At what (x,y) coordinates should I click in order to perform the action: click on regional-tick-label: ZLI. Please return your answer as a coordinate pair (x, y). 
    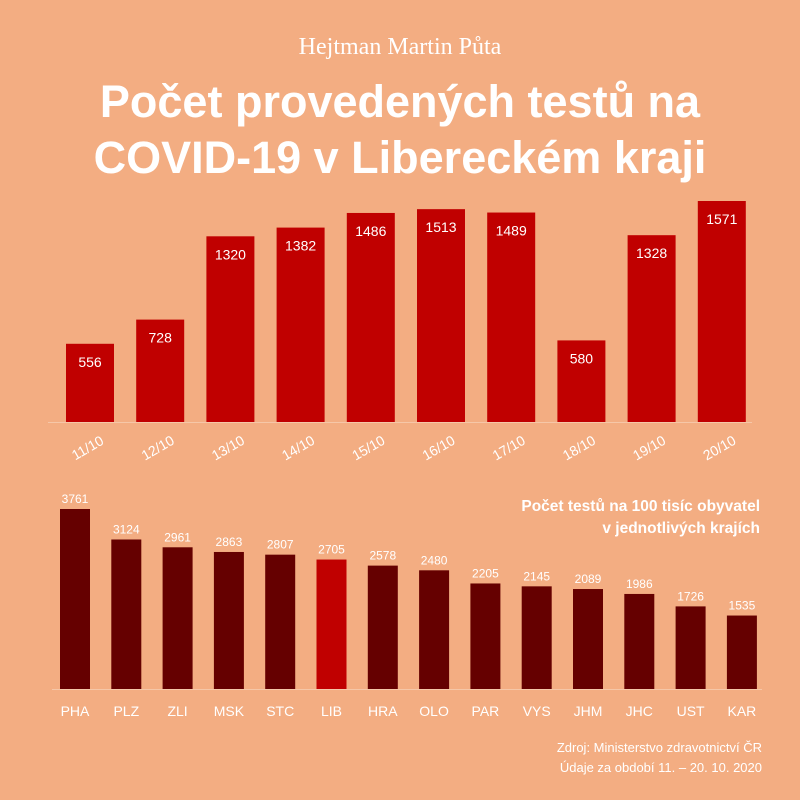
    Looking at the image, I should click on (177, 711).